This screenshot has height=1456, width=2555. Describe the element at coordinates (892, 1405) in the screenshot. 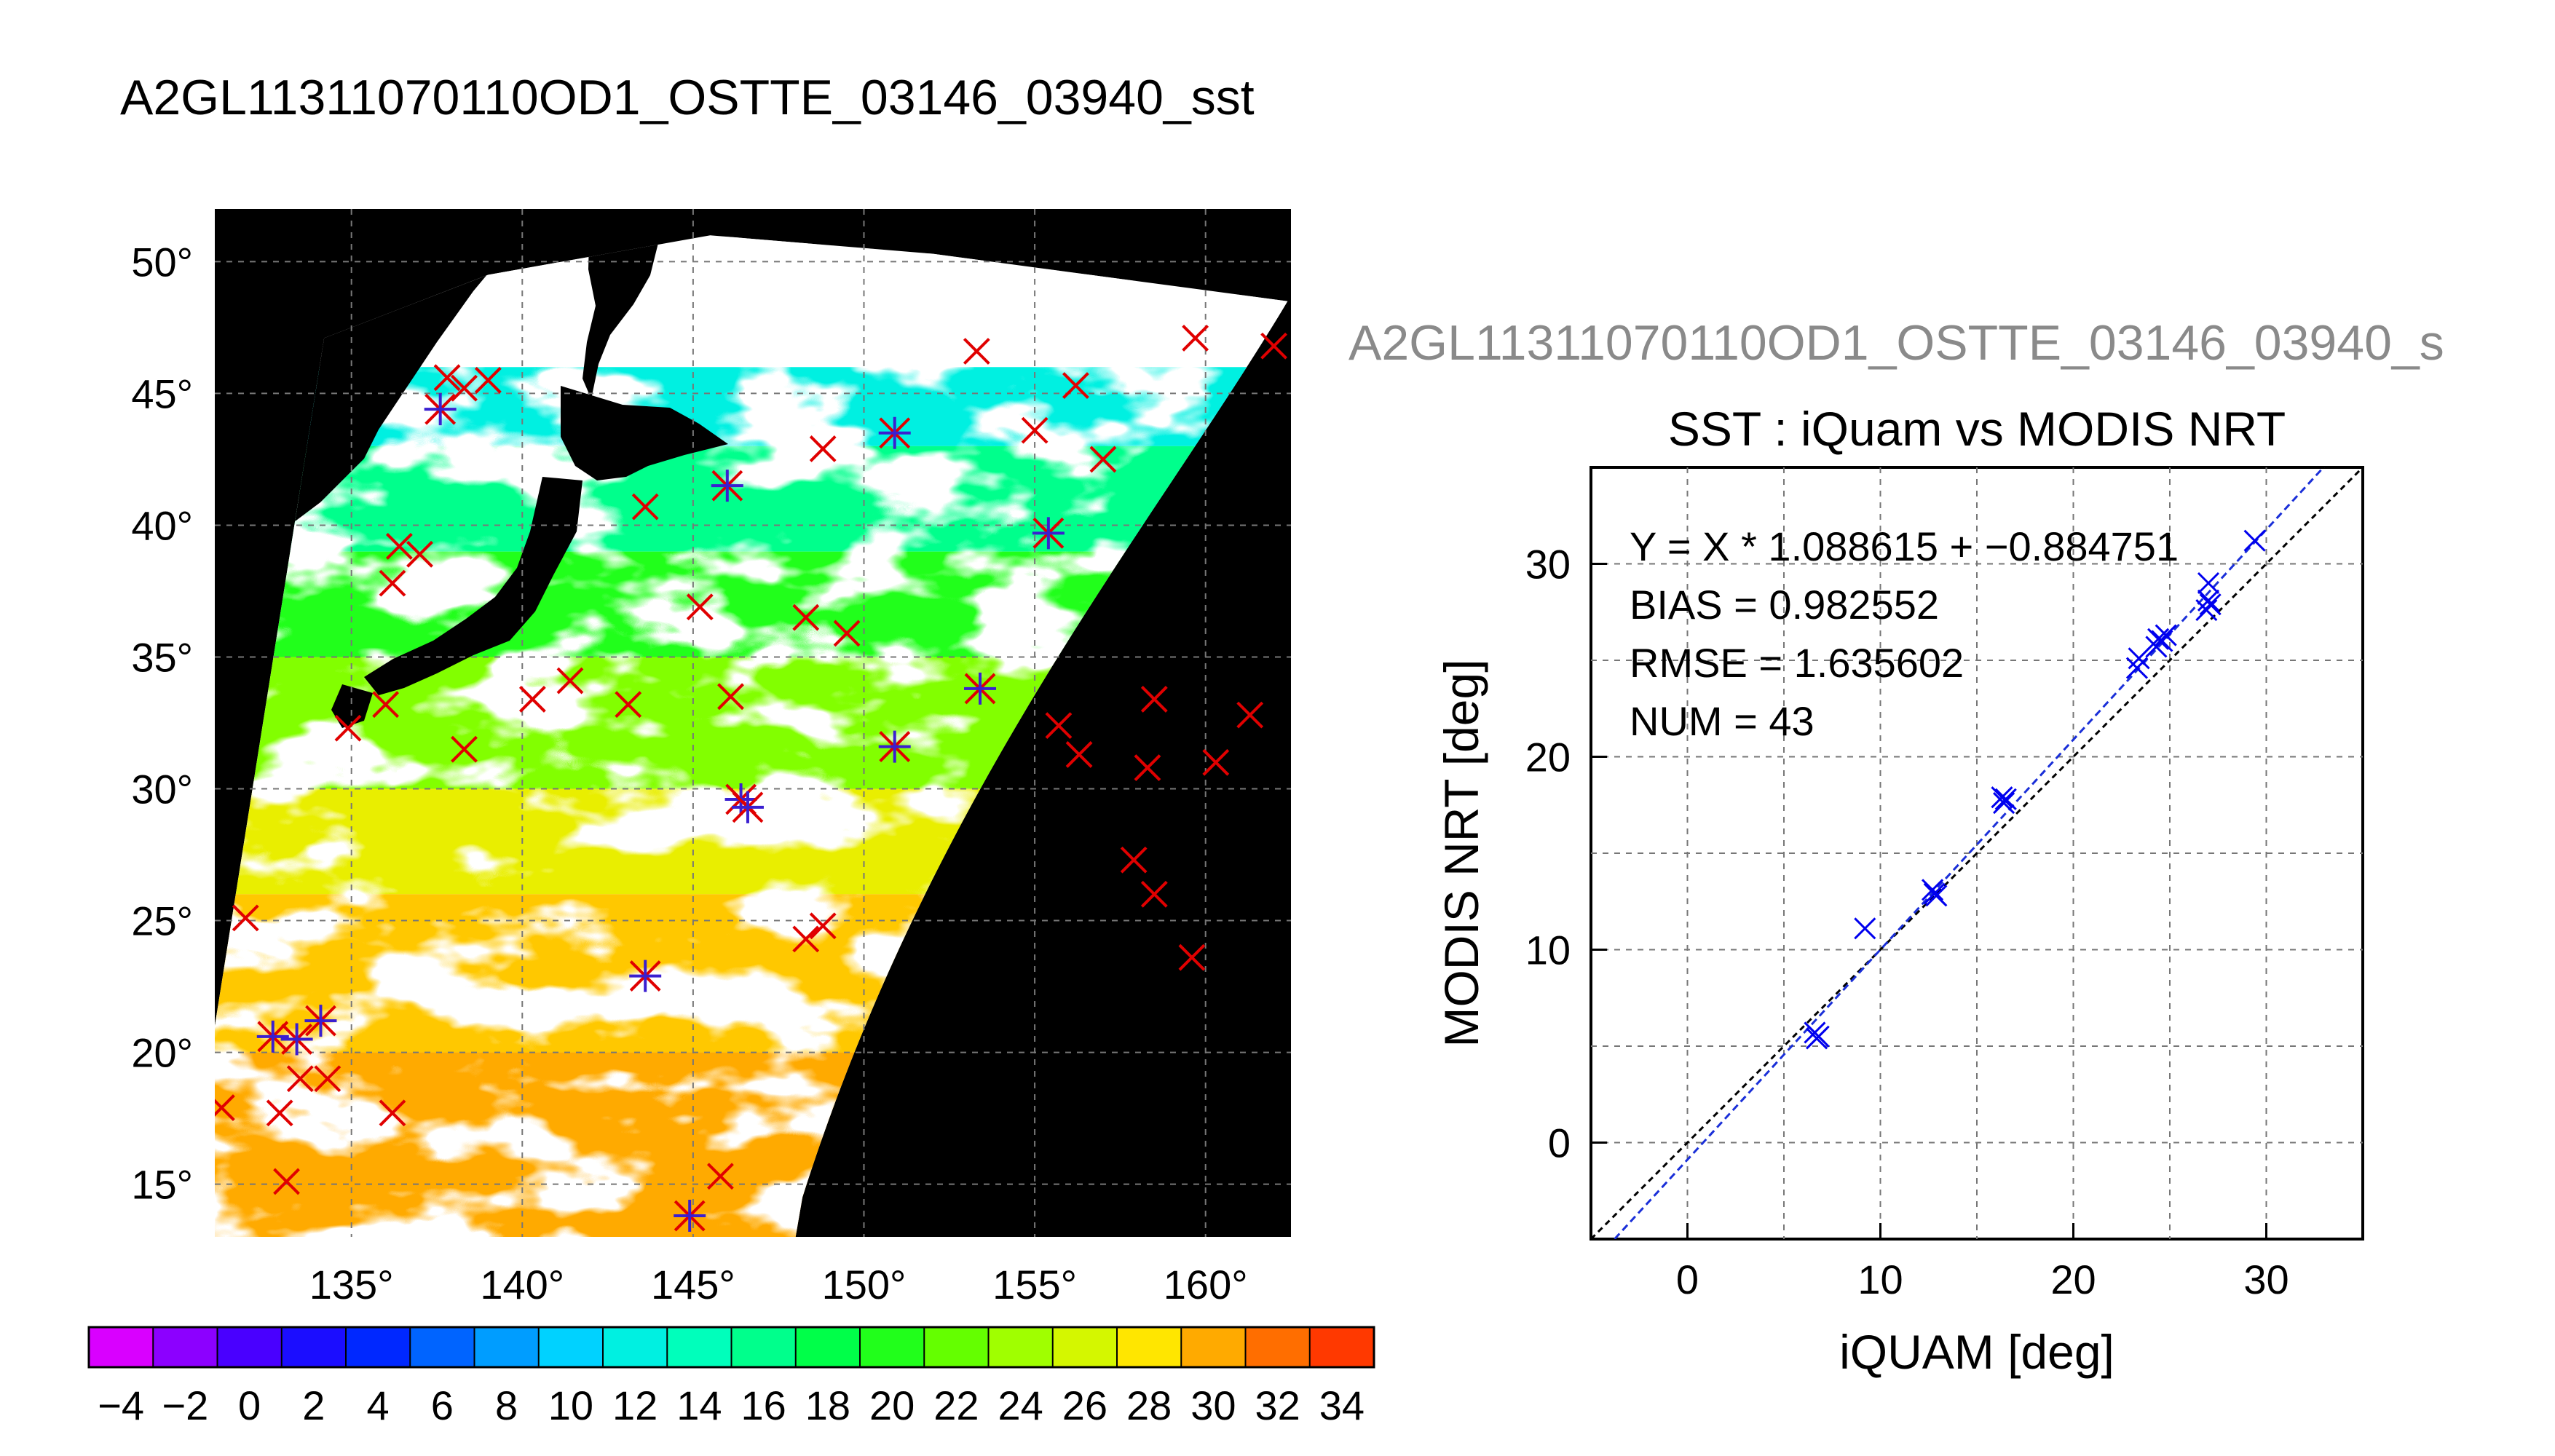

I see `colorbar-tick-label: 20` at that location.